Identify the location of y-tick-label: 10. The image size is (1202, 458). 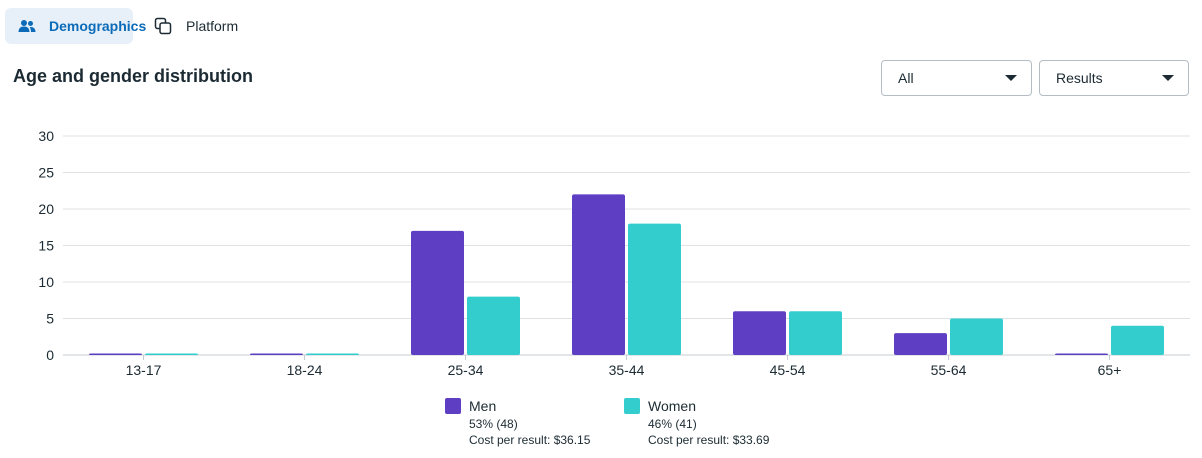
(46, 282).